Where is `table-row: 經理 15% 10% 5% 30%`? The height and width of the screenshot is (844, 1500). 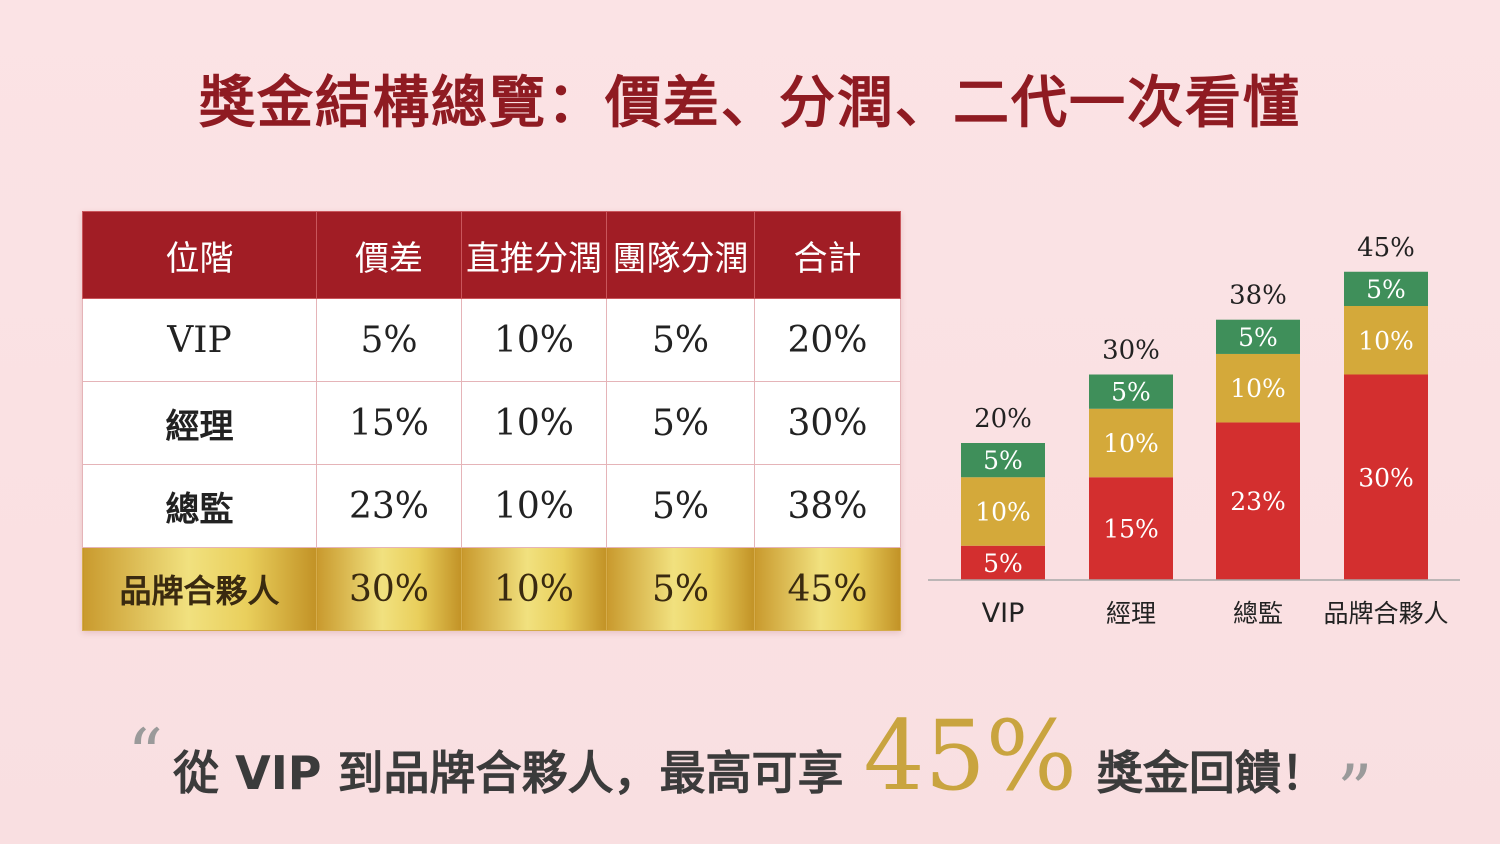 table-row: 經理 15% 10% 5% 30% is located at coordinates (491, 423).